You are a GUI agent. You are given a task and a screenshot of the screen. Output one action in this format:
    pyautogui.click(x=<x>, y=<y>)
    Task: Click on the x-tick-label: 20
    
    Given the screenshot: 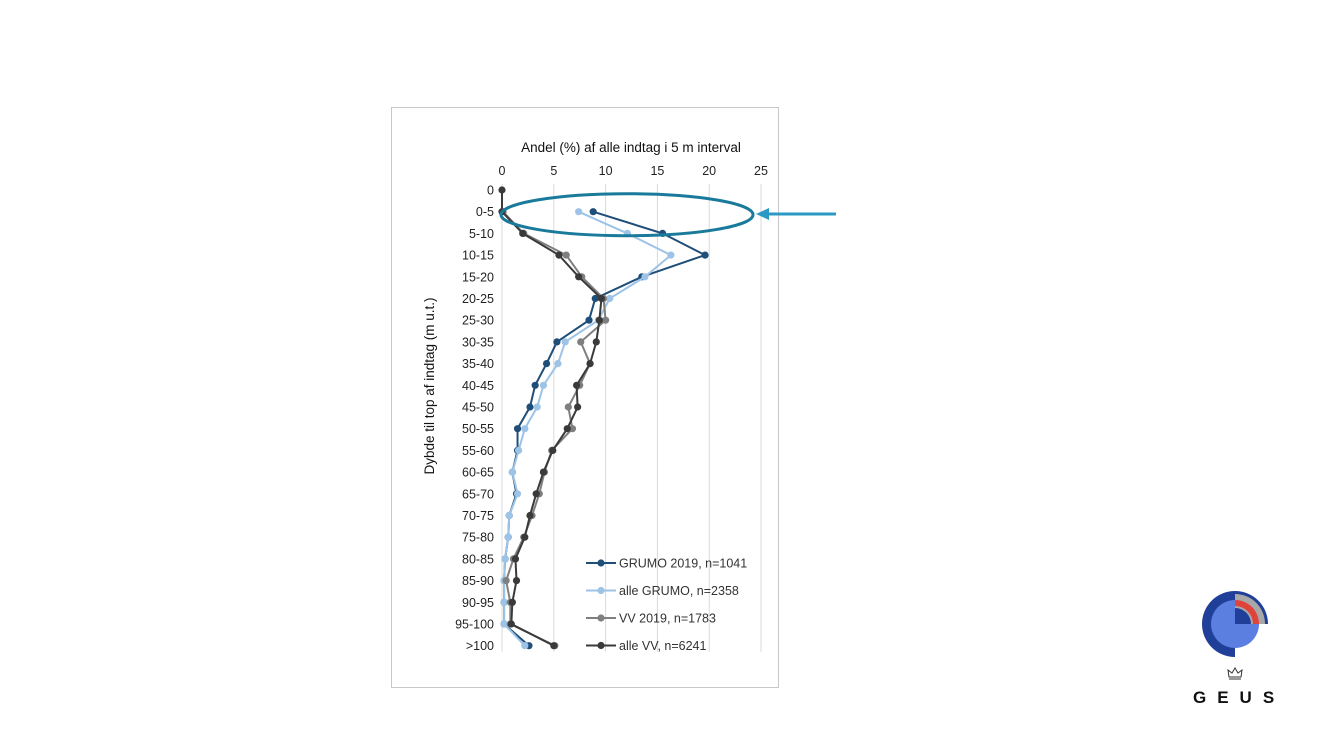 What is the action you would take?
    pyautogui.click(x=709, y=171)
    